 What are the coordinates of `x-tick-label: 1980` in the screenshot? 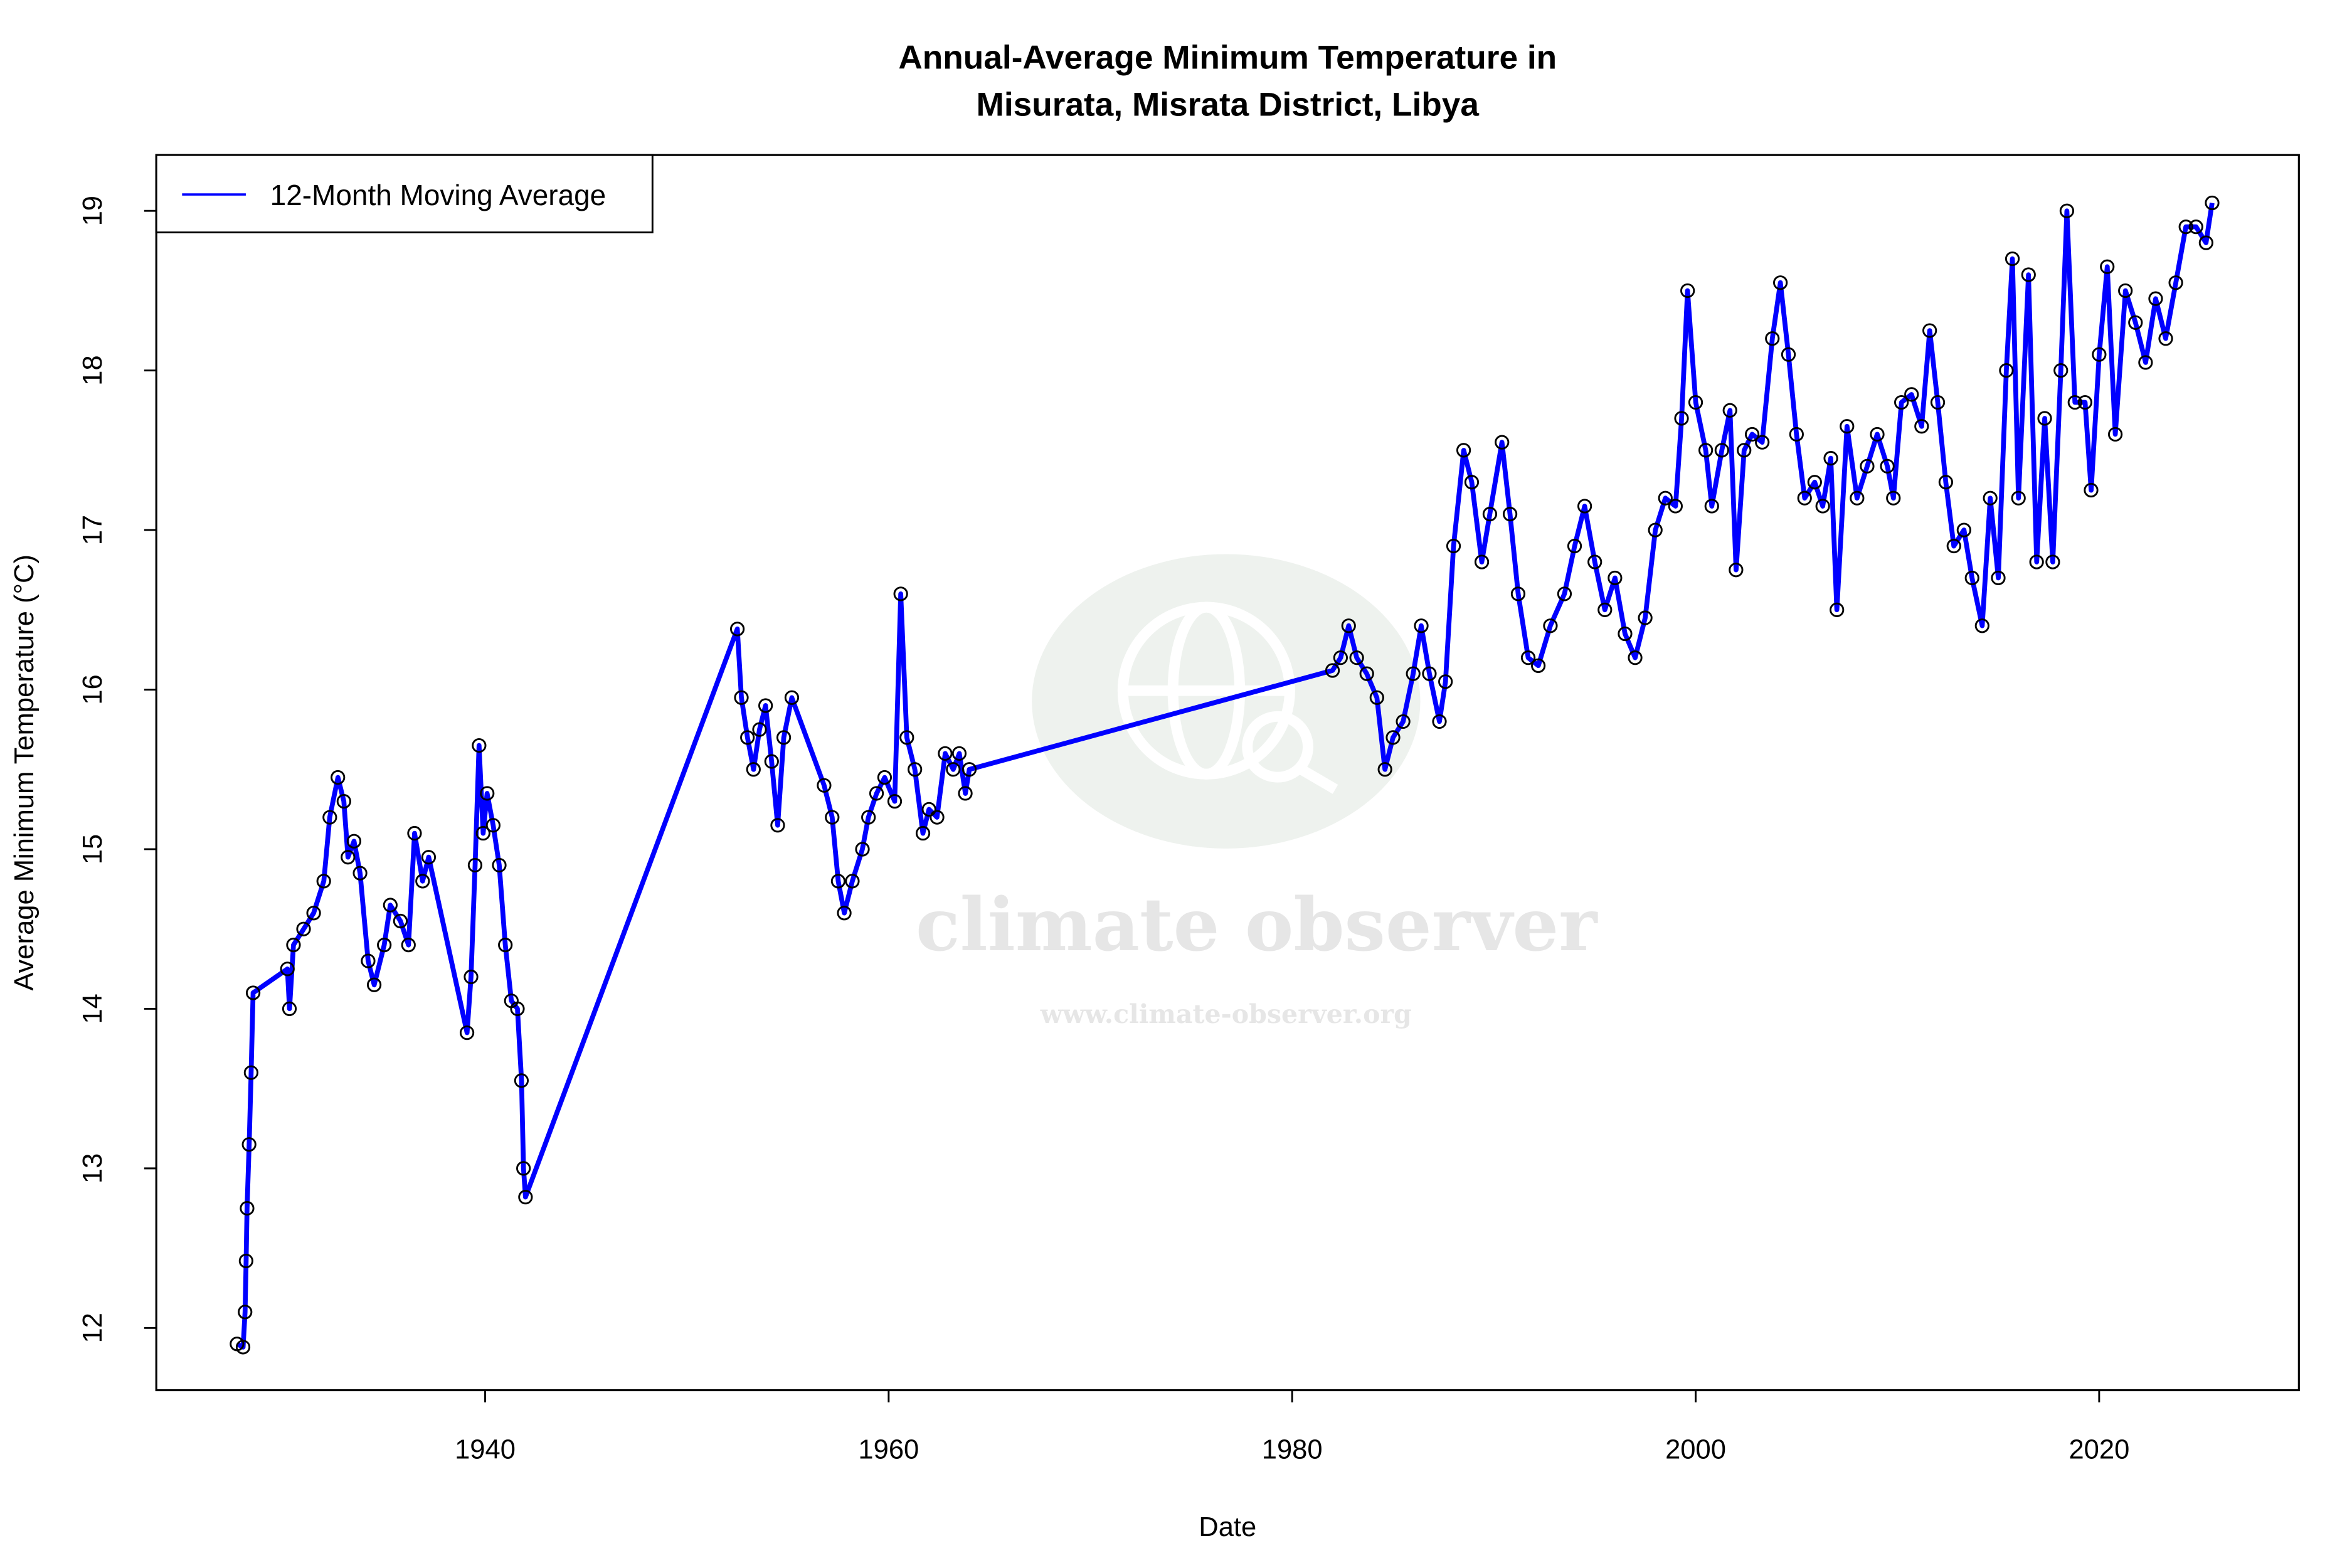 It's located at (1292, 1449).